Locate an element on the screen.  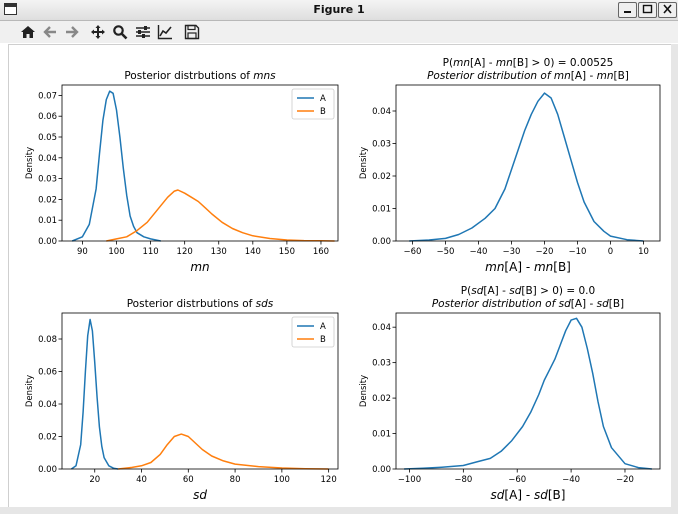
x-tick-label: 140 is located at coordinates (253, 252).